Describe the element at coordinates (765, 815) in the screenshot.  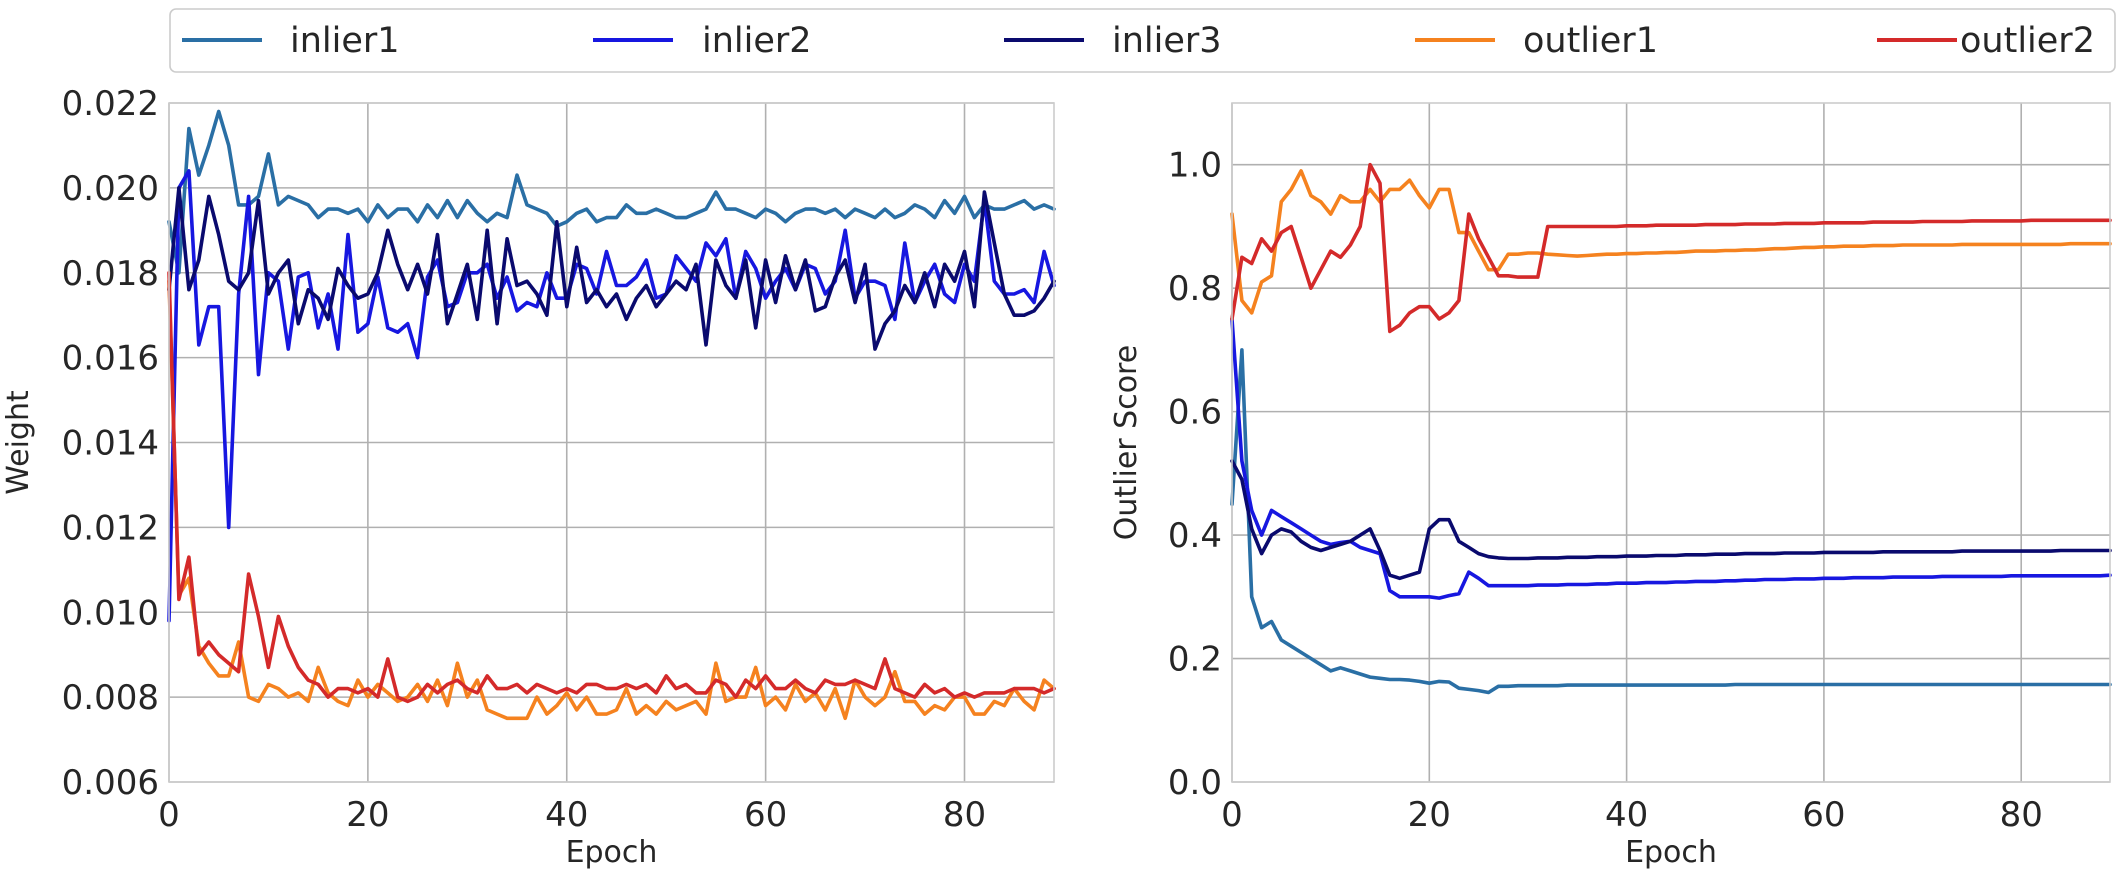
I see `weight-chart-xtick-label: 60` at that location.